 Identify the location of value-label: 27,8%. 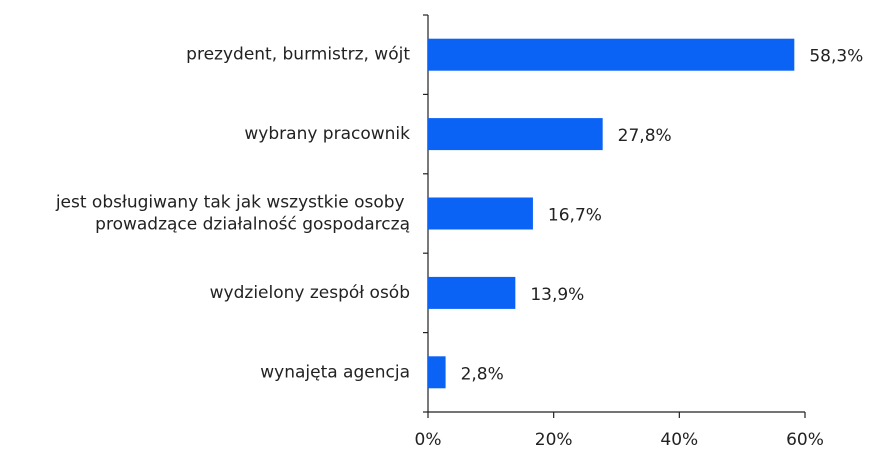
(645, 136).